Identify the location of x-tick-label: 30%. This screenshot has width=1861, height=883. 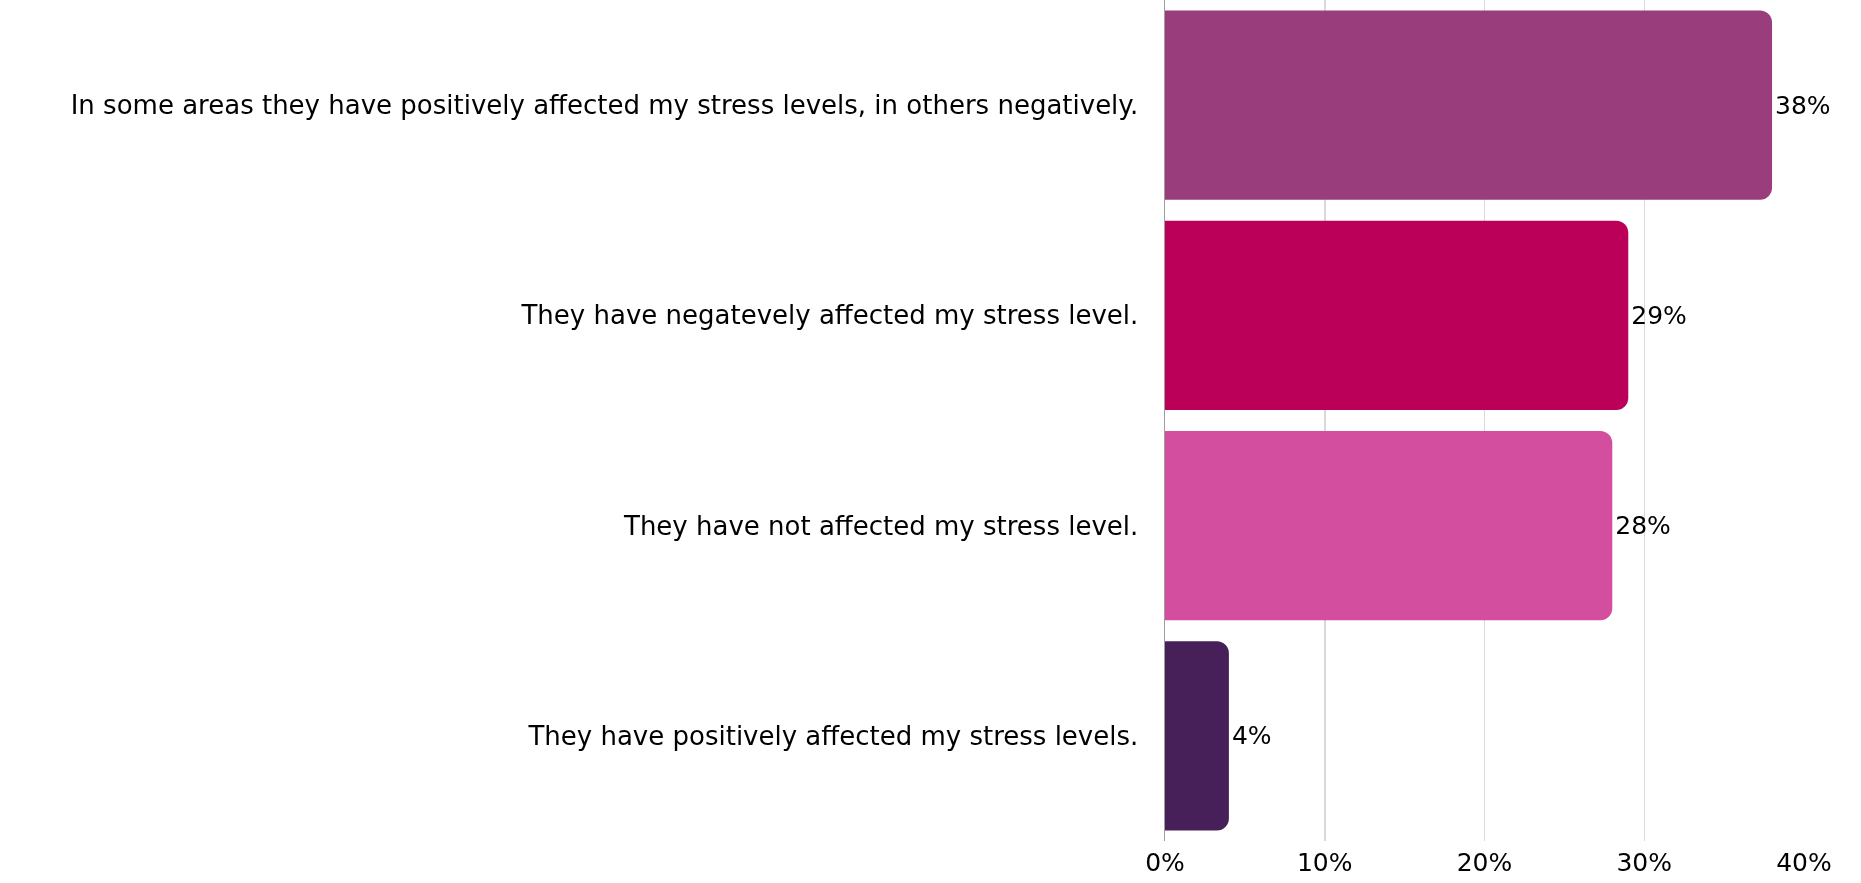
(1644, 862).